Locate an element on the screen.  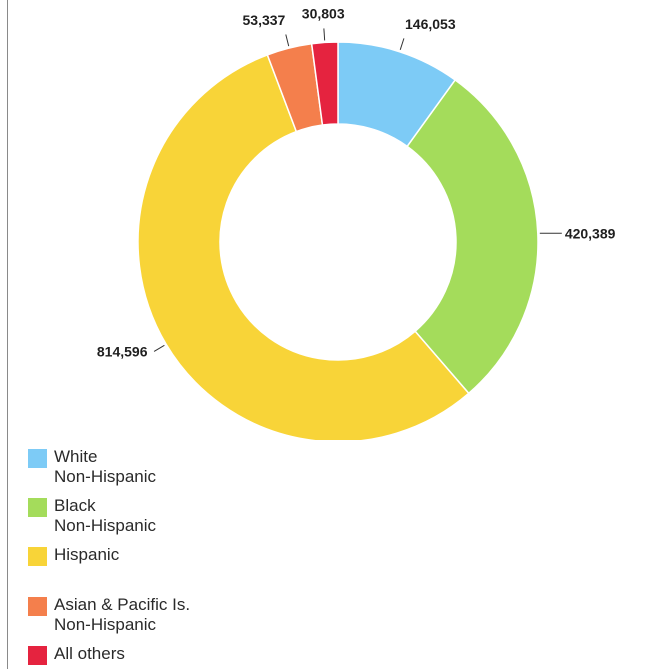
legend-item-others: All others is located at coordinates (76, 654).